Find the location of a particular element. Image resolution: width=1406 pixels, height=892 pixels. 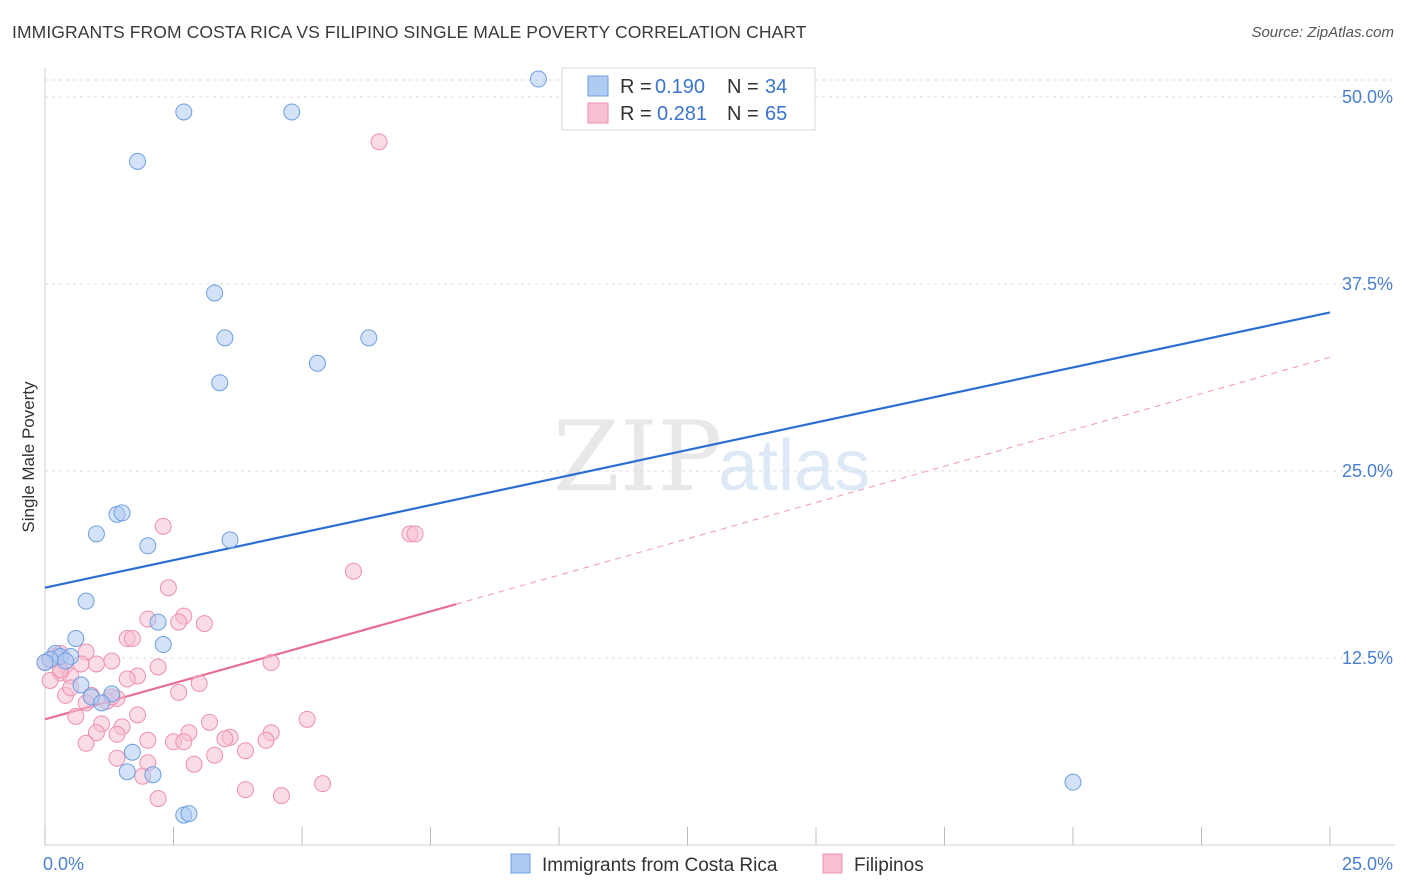

y-axis-label: Single Male Poverty is located at coordinates (28, 457).